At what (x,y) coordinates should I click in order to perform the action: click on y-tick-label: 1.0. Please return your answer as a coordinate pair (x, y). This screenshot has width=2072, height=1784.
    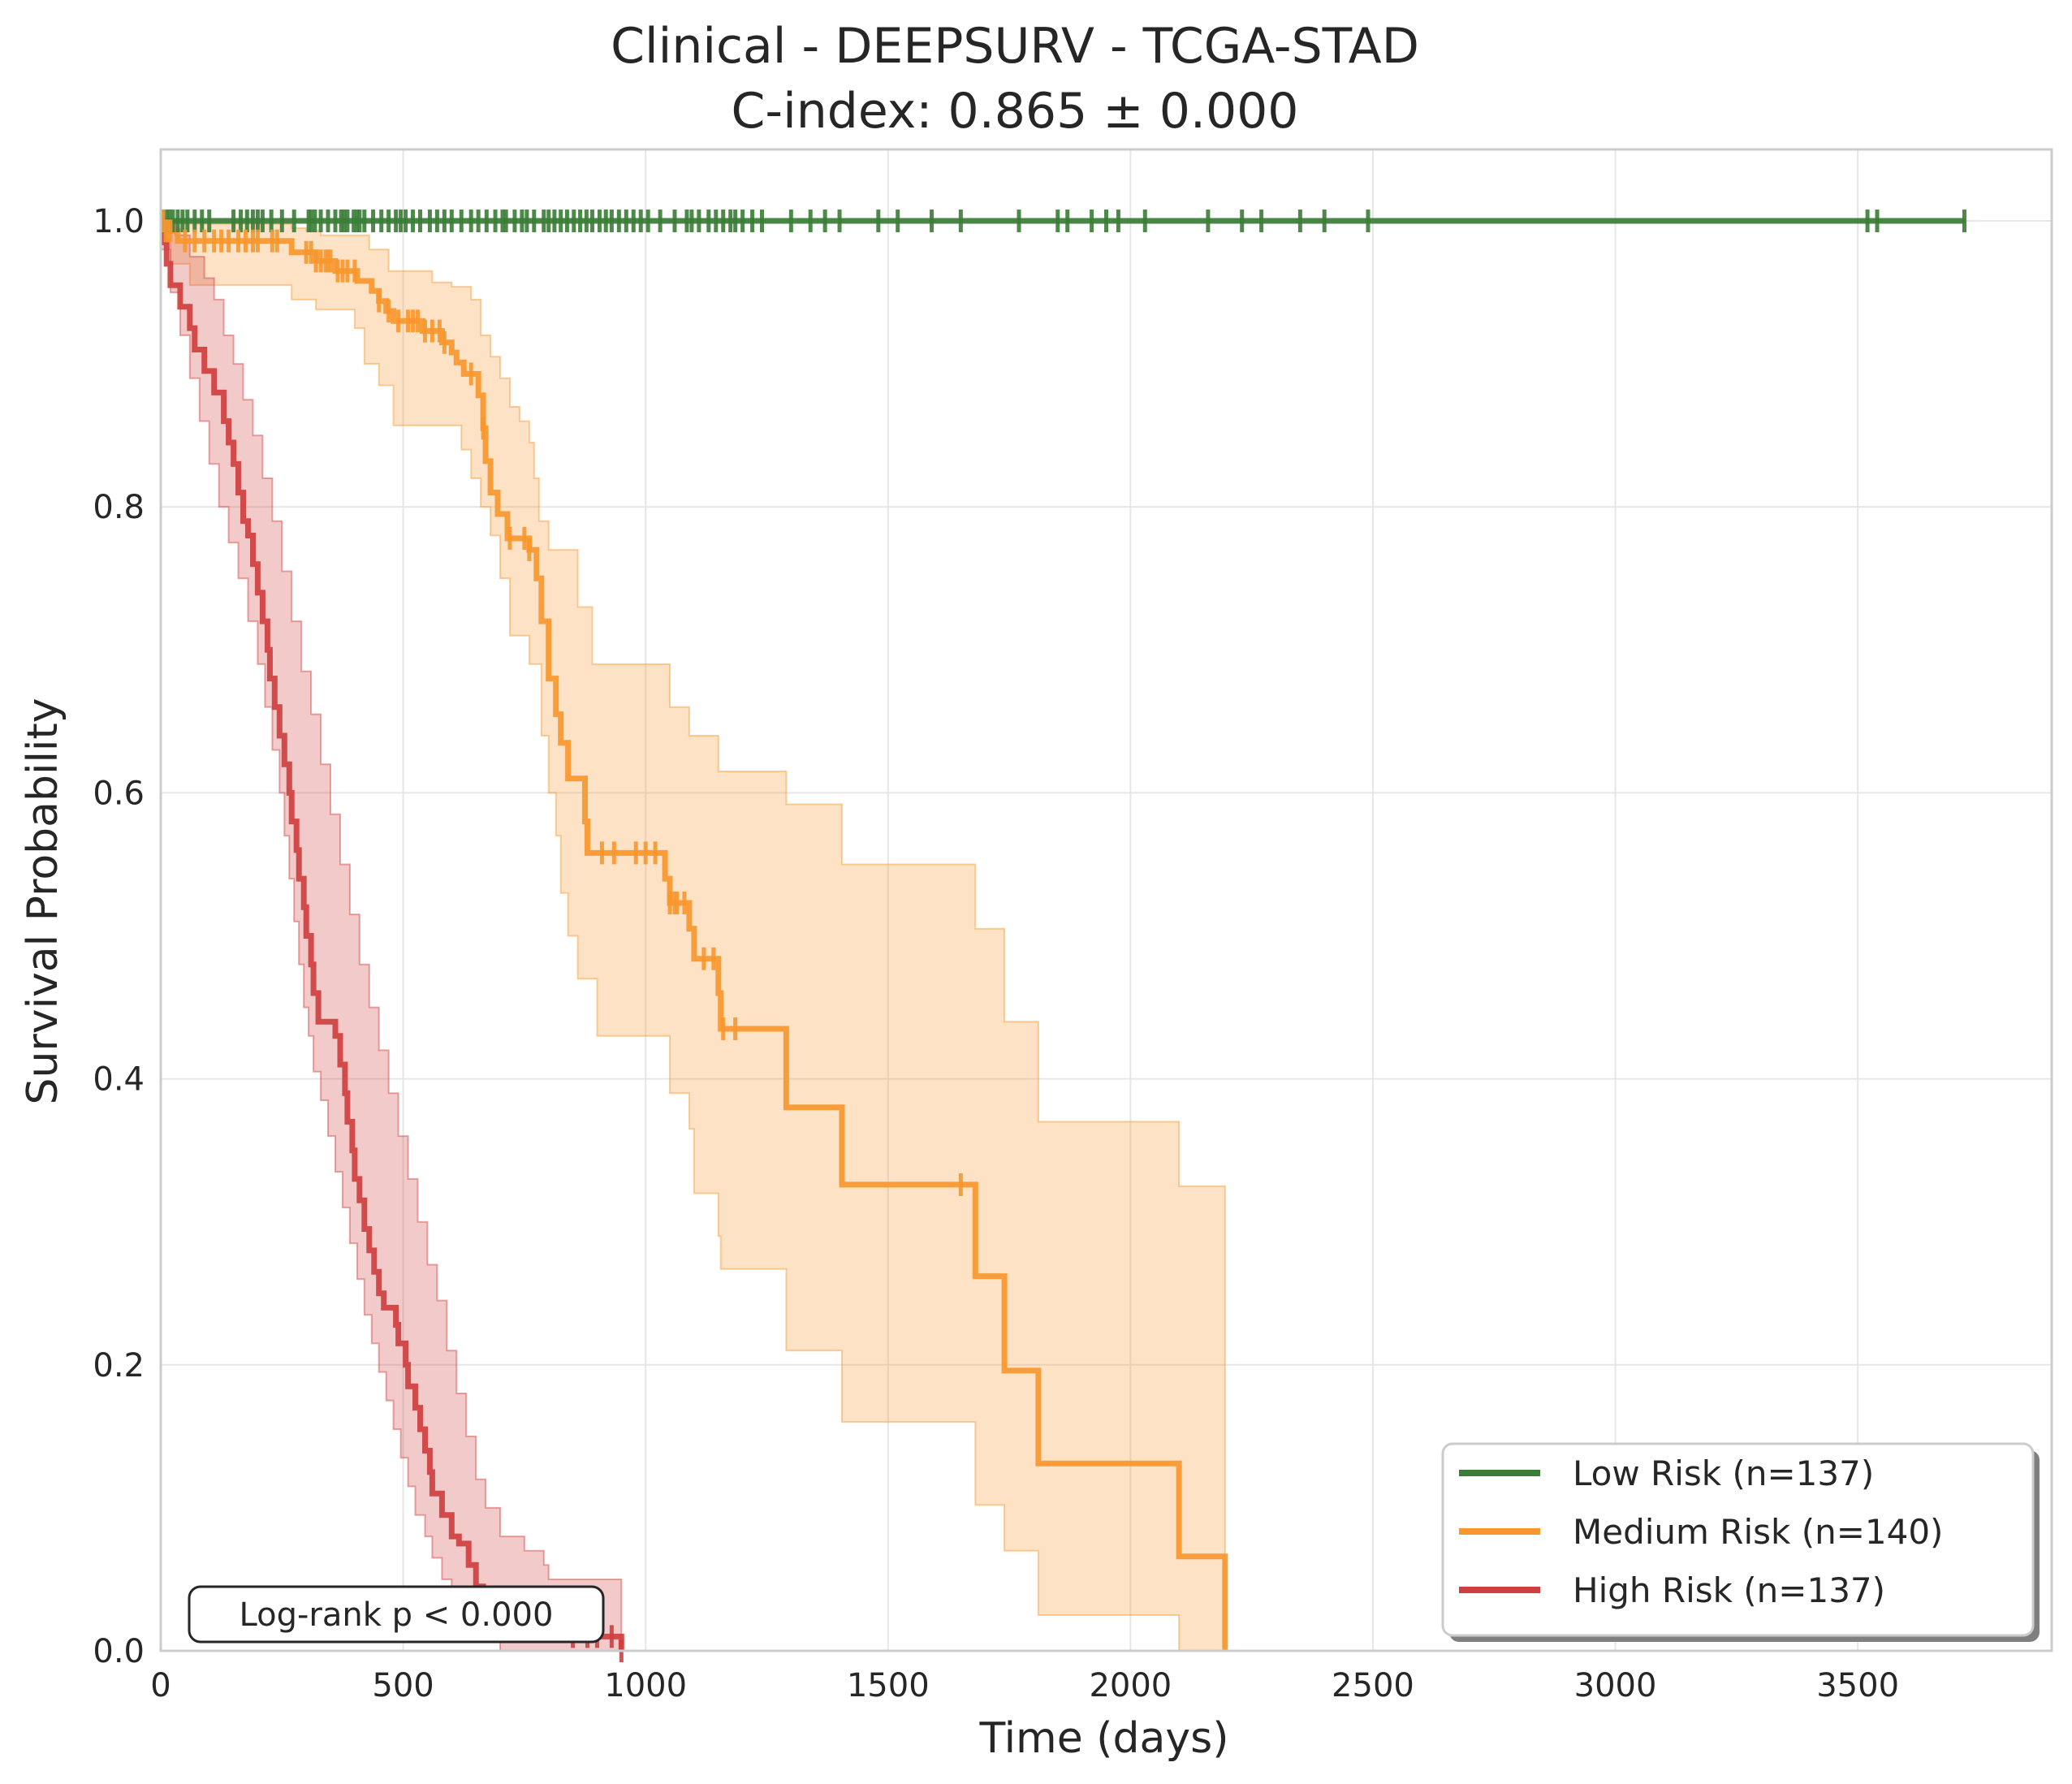
    Looking at the image, I should click on (119, 221).